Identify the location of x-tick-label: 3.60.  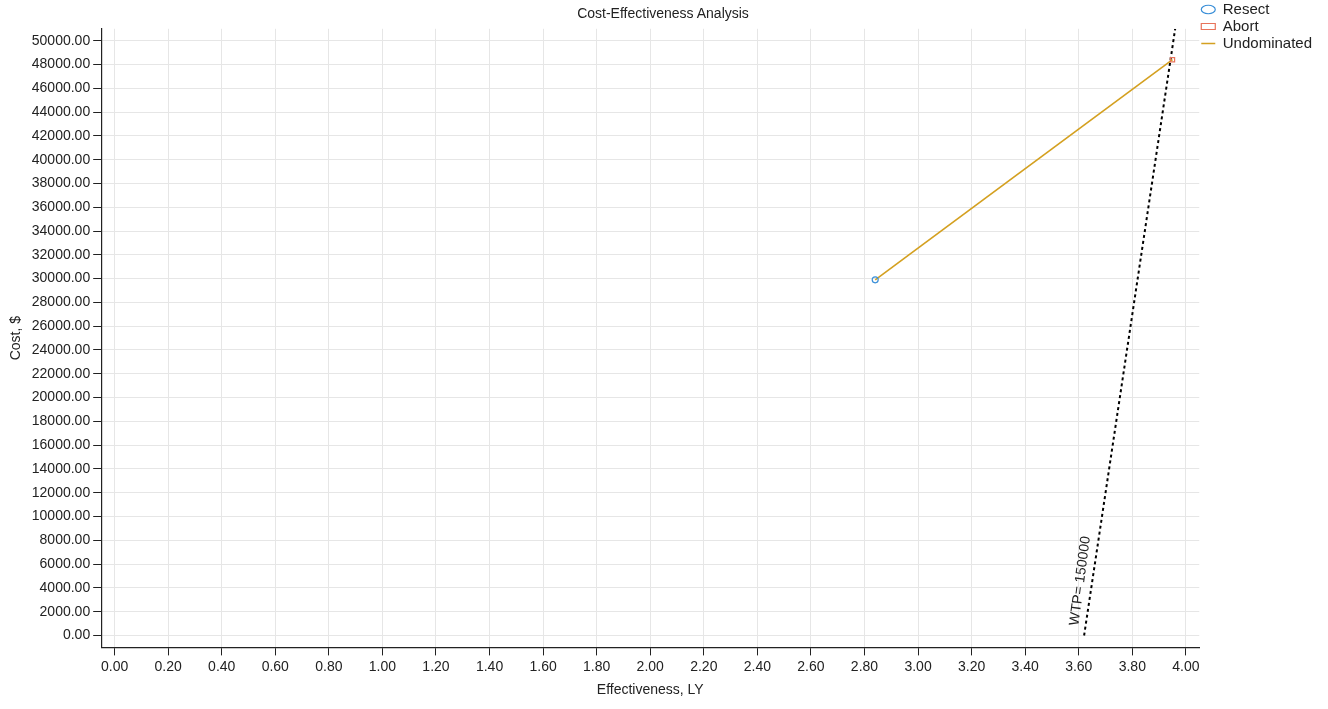
(1079, 665).